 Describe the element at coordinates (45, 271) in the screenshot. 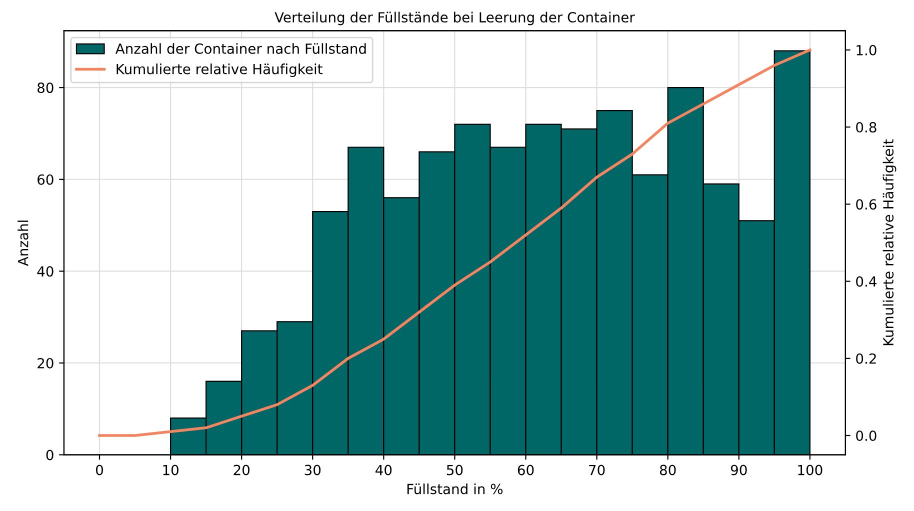

I see `y-tick-label: 40` at that location.